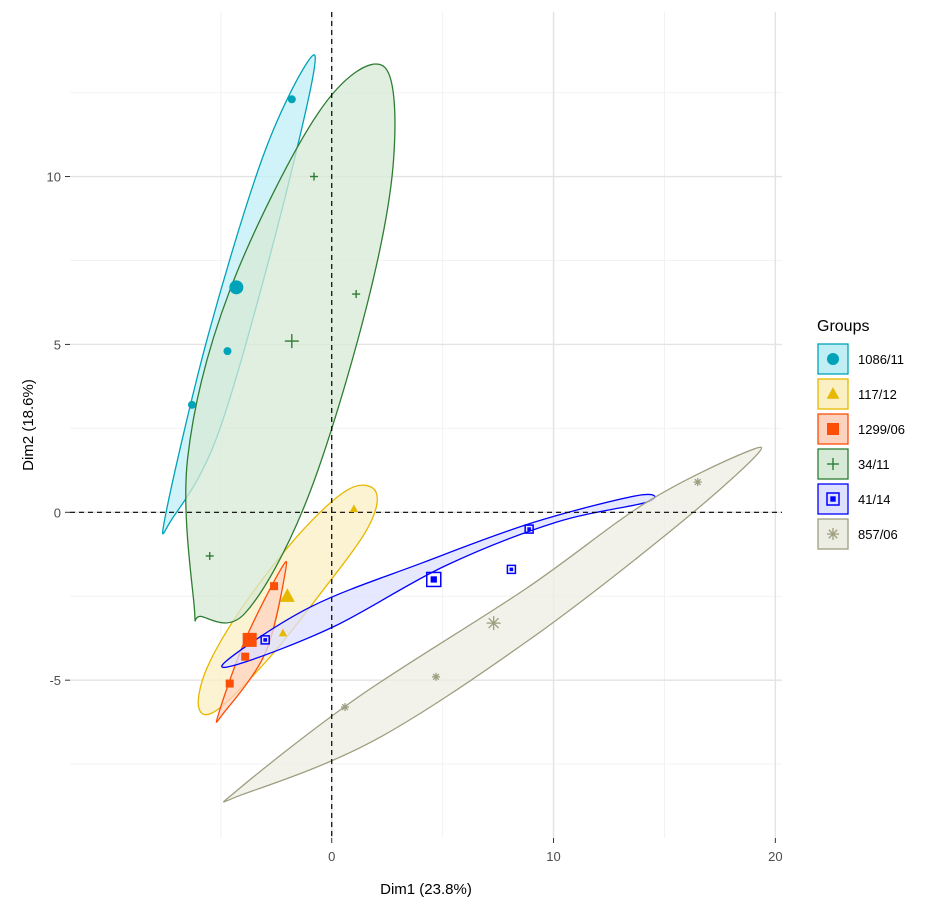 This screenshot has height=899, width=932. I want to click on y-tick-label: -5, so click(55, 680).